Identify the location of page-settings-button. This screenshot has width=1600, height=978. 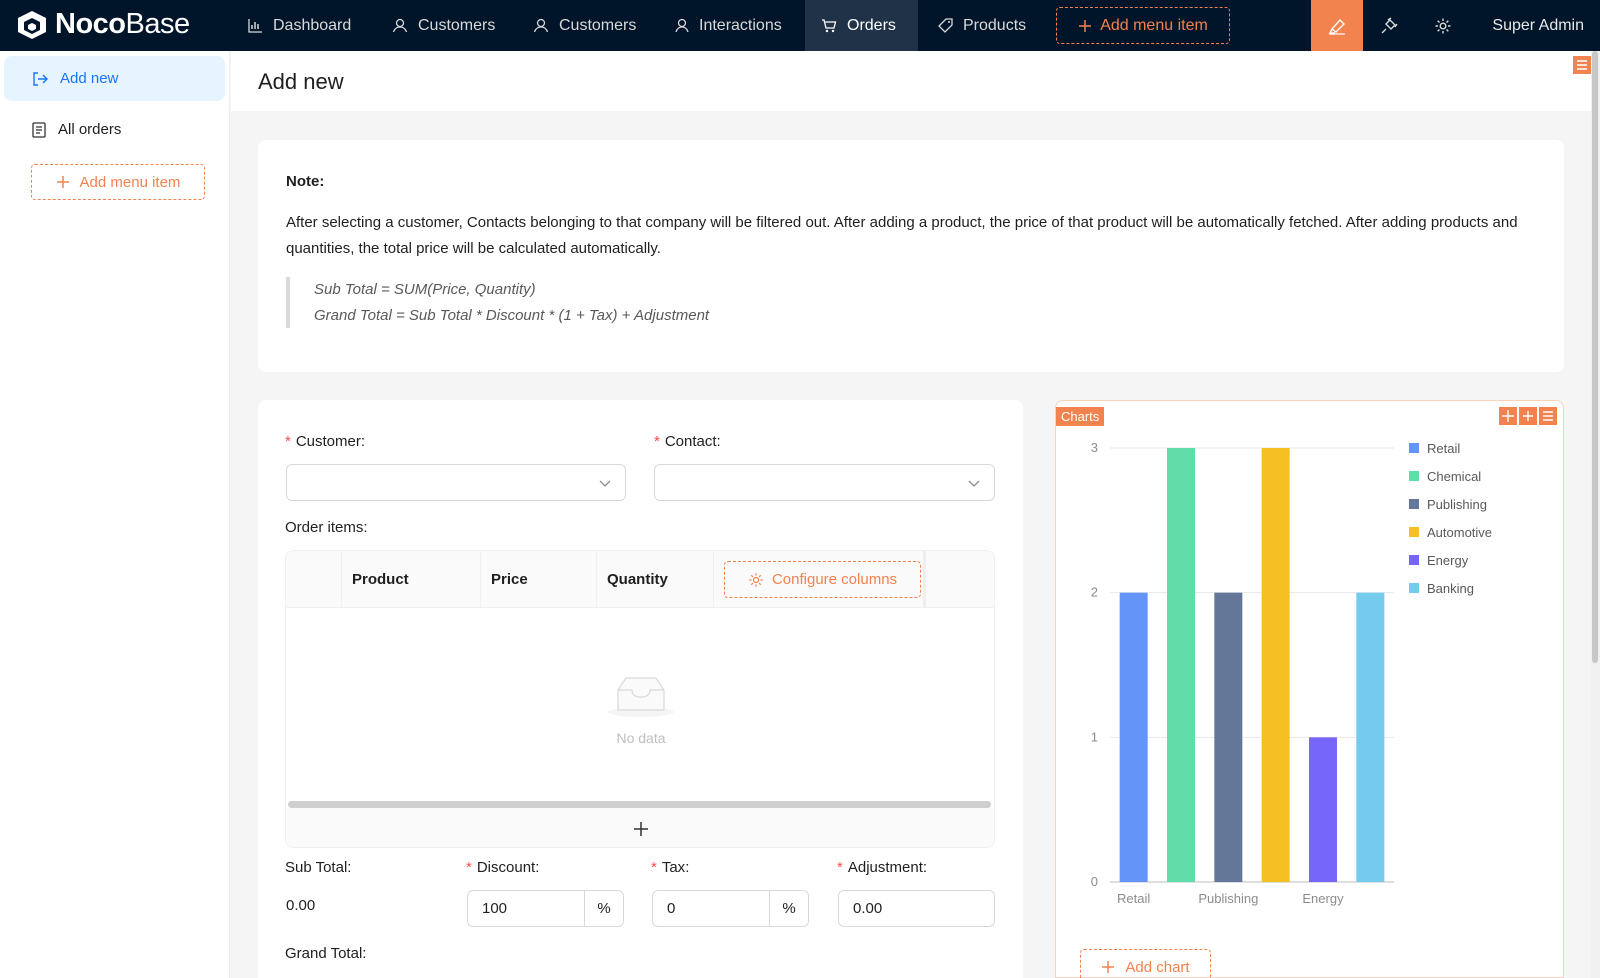
(1582, 65).